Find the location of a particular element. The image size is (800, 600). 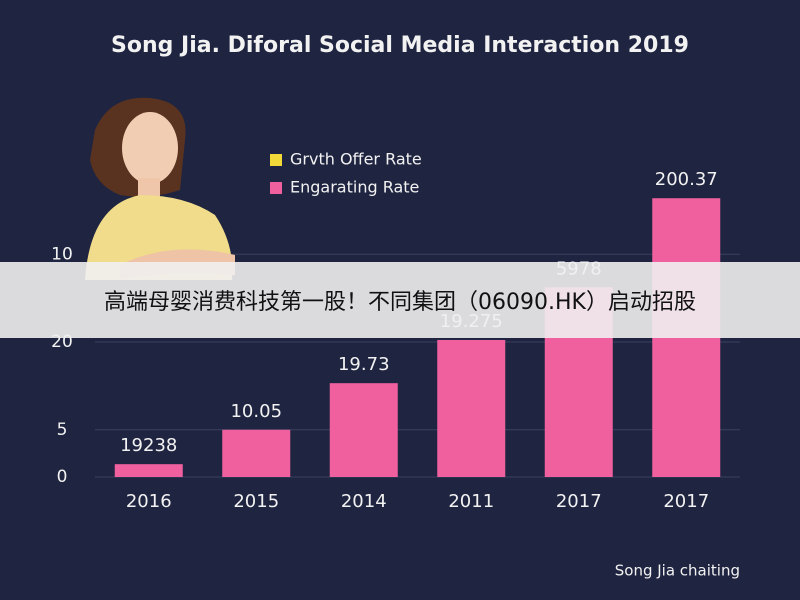

x-tick-label: 2015 is located at coordinates (256, 501).